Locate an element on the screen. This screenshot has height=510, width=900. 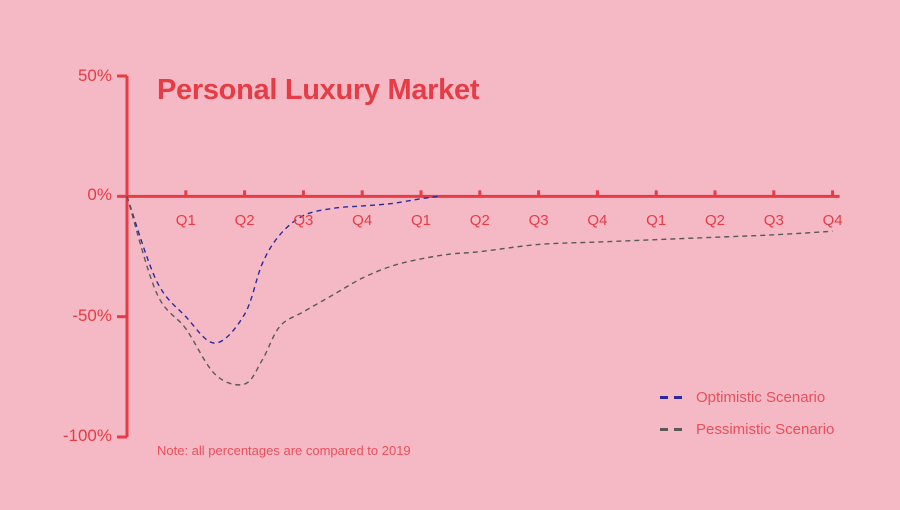
legend-label-pessimistic: Pessimistic Scenario is located at coordinates (765, 429).